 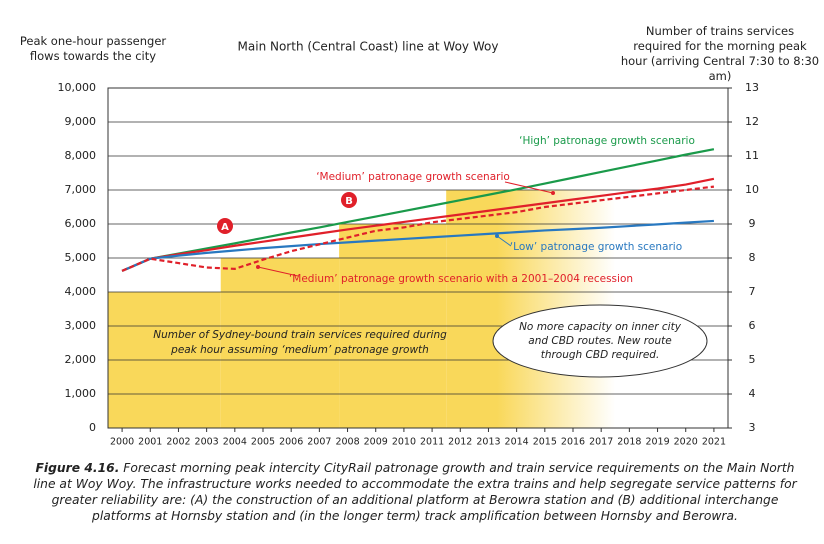 I want to click on x-tick-label: 2016, so click(x=573, y=442).